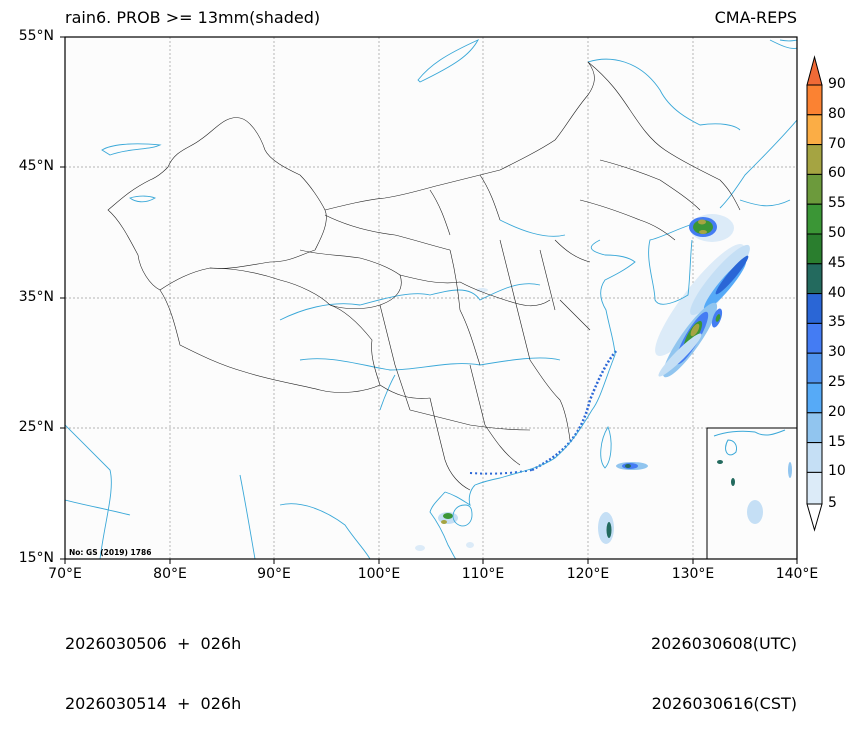  What do you see at coordinates (110, 552) in the screenshot?
I see `map-review-number: No: GS (2019) 1786` at bounding box center [110, 552].